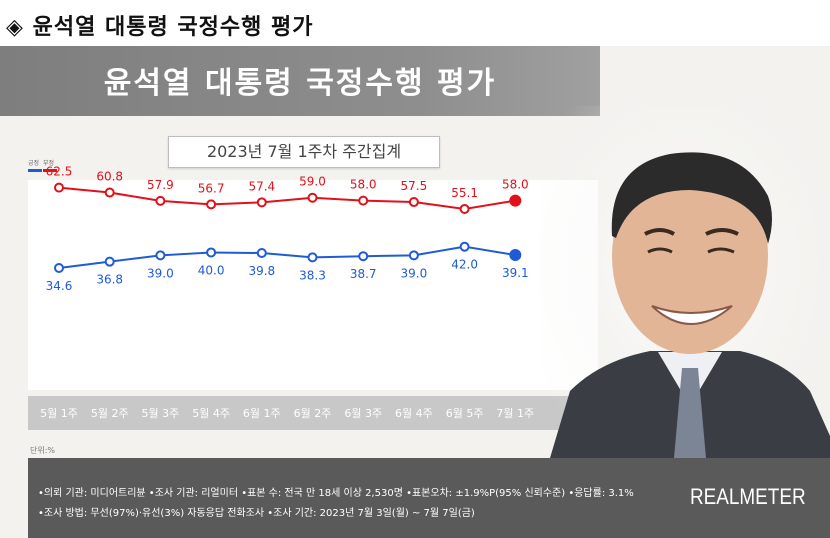  Describe the element at coordinates (43, 450) in the screenshot. I see `unit-label: 단위:%` at that location.